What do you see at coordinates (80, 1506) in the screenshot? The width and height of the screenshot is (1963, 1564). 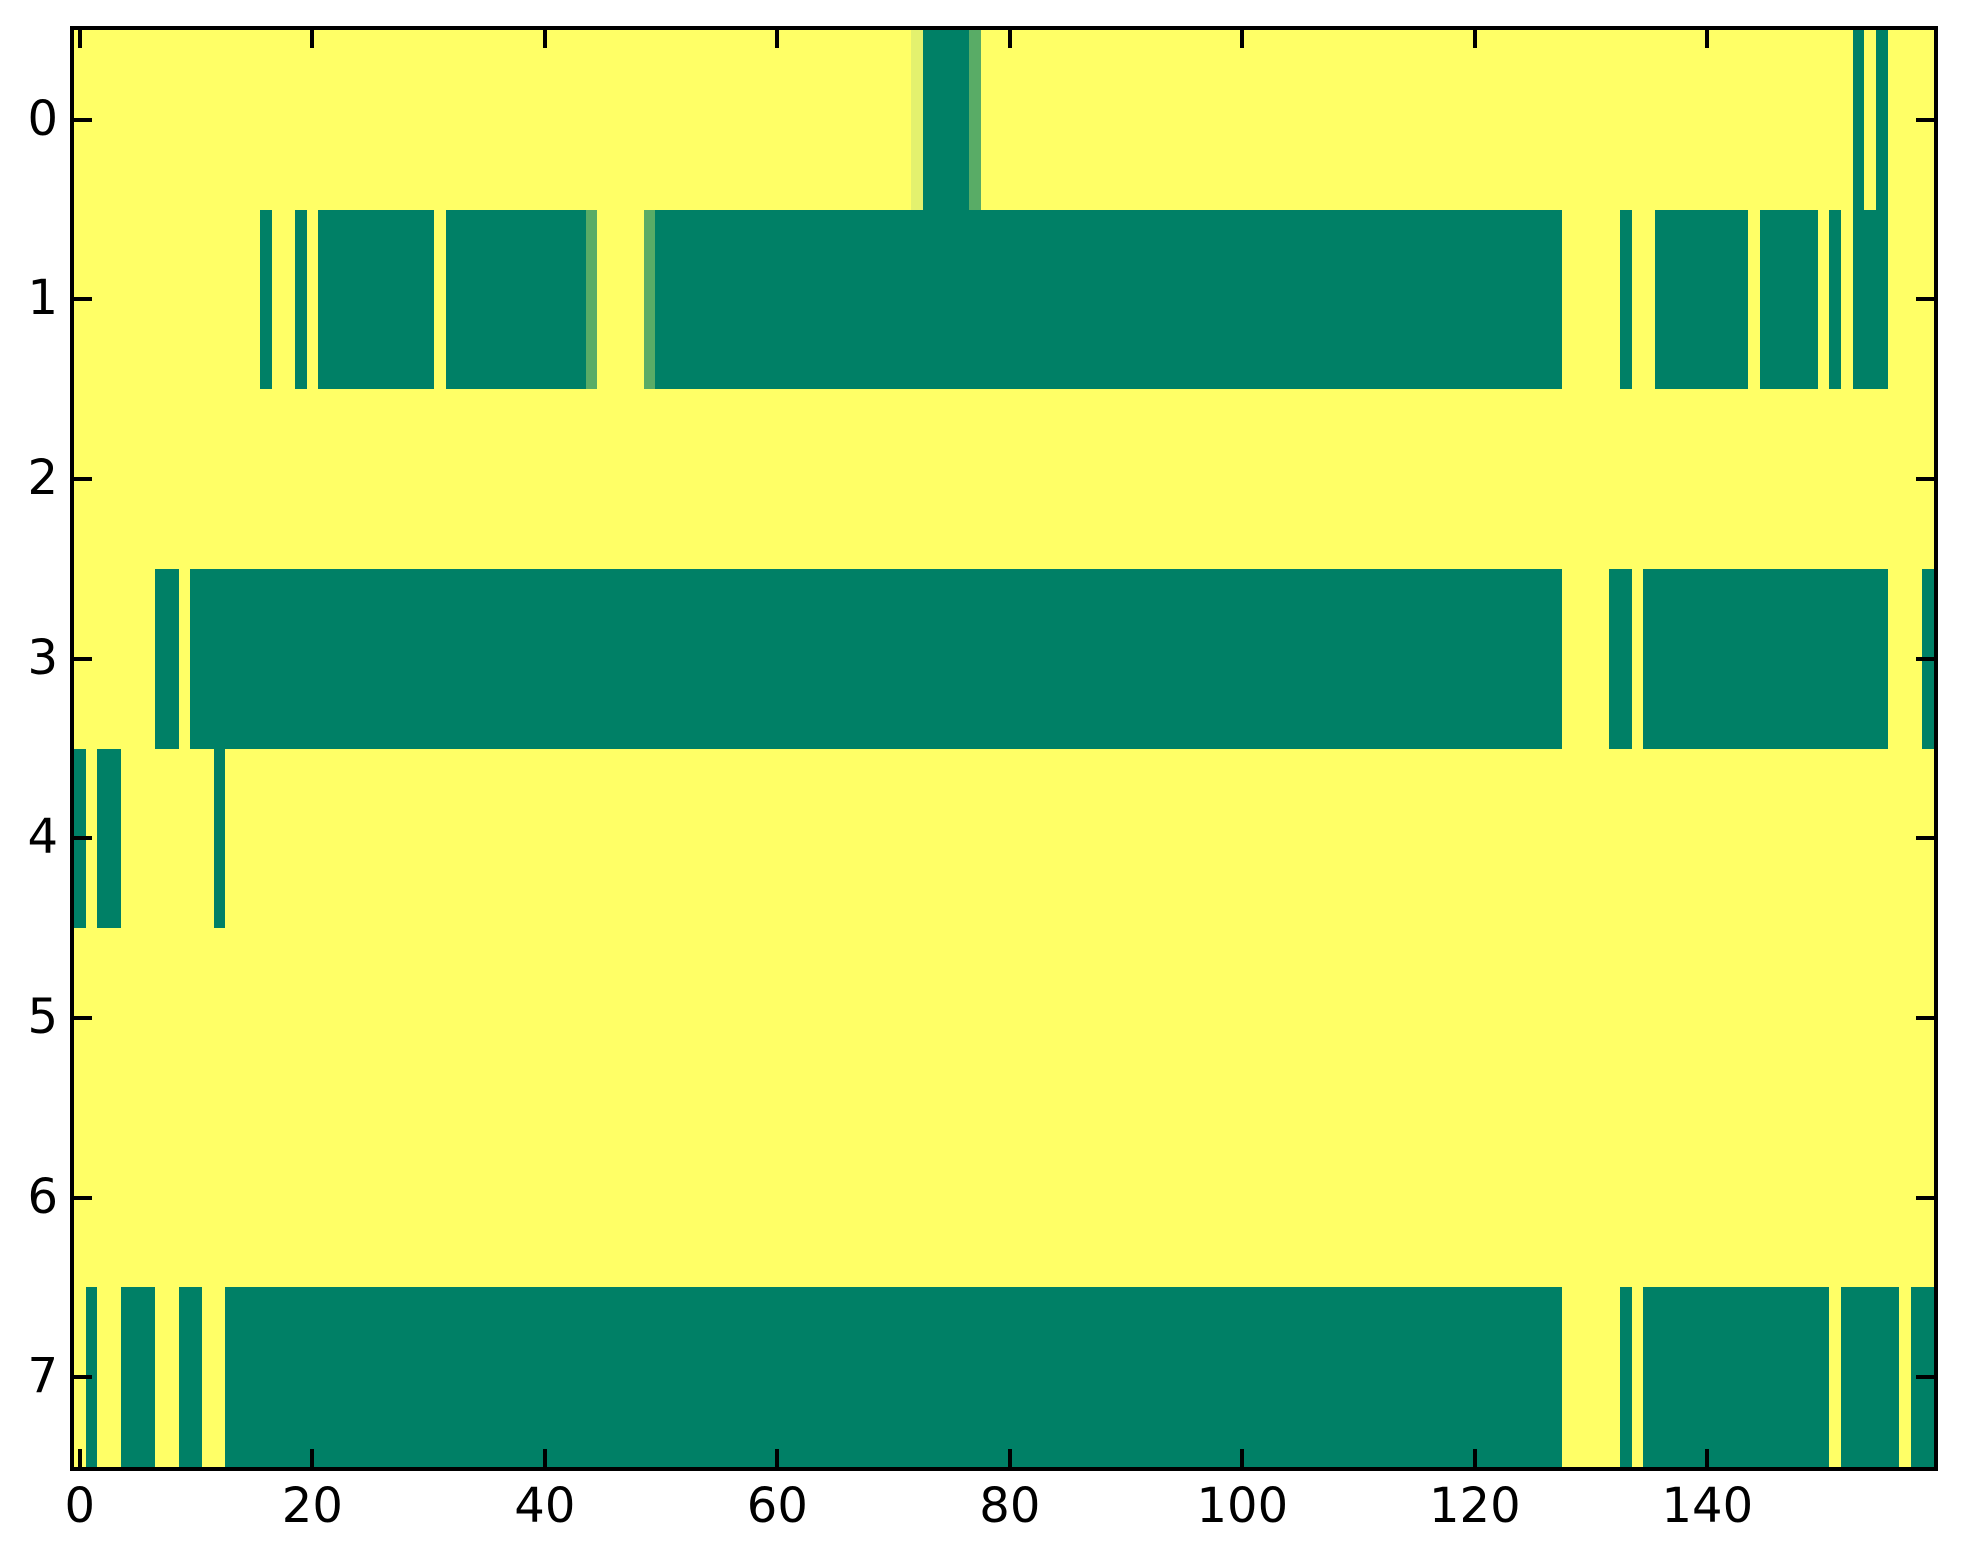 I see `x-tick-label: 0` at bounding box center [80, 1506].